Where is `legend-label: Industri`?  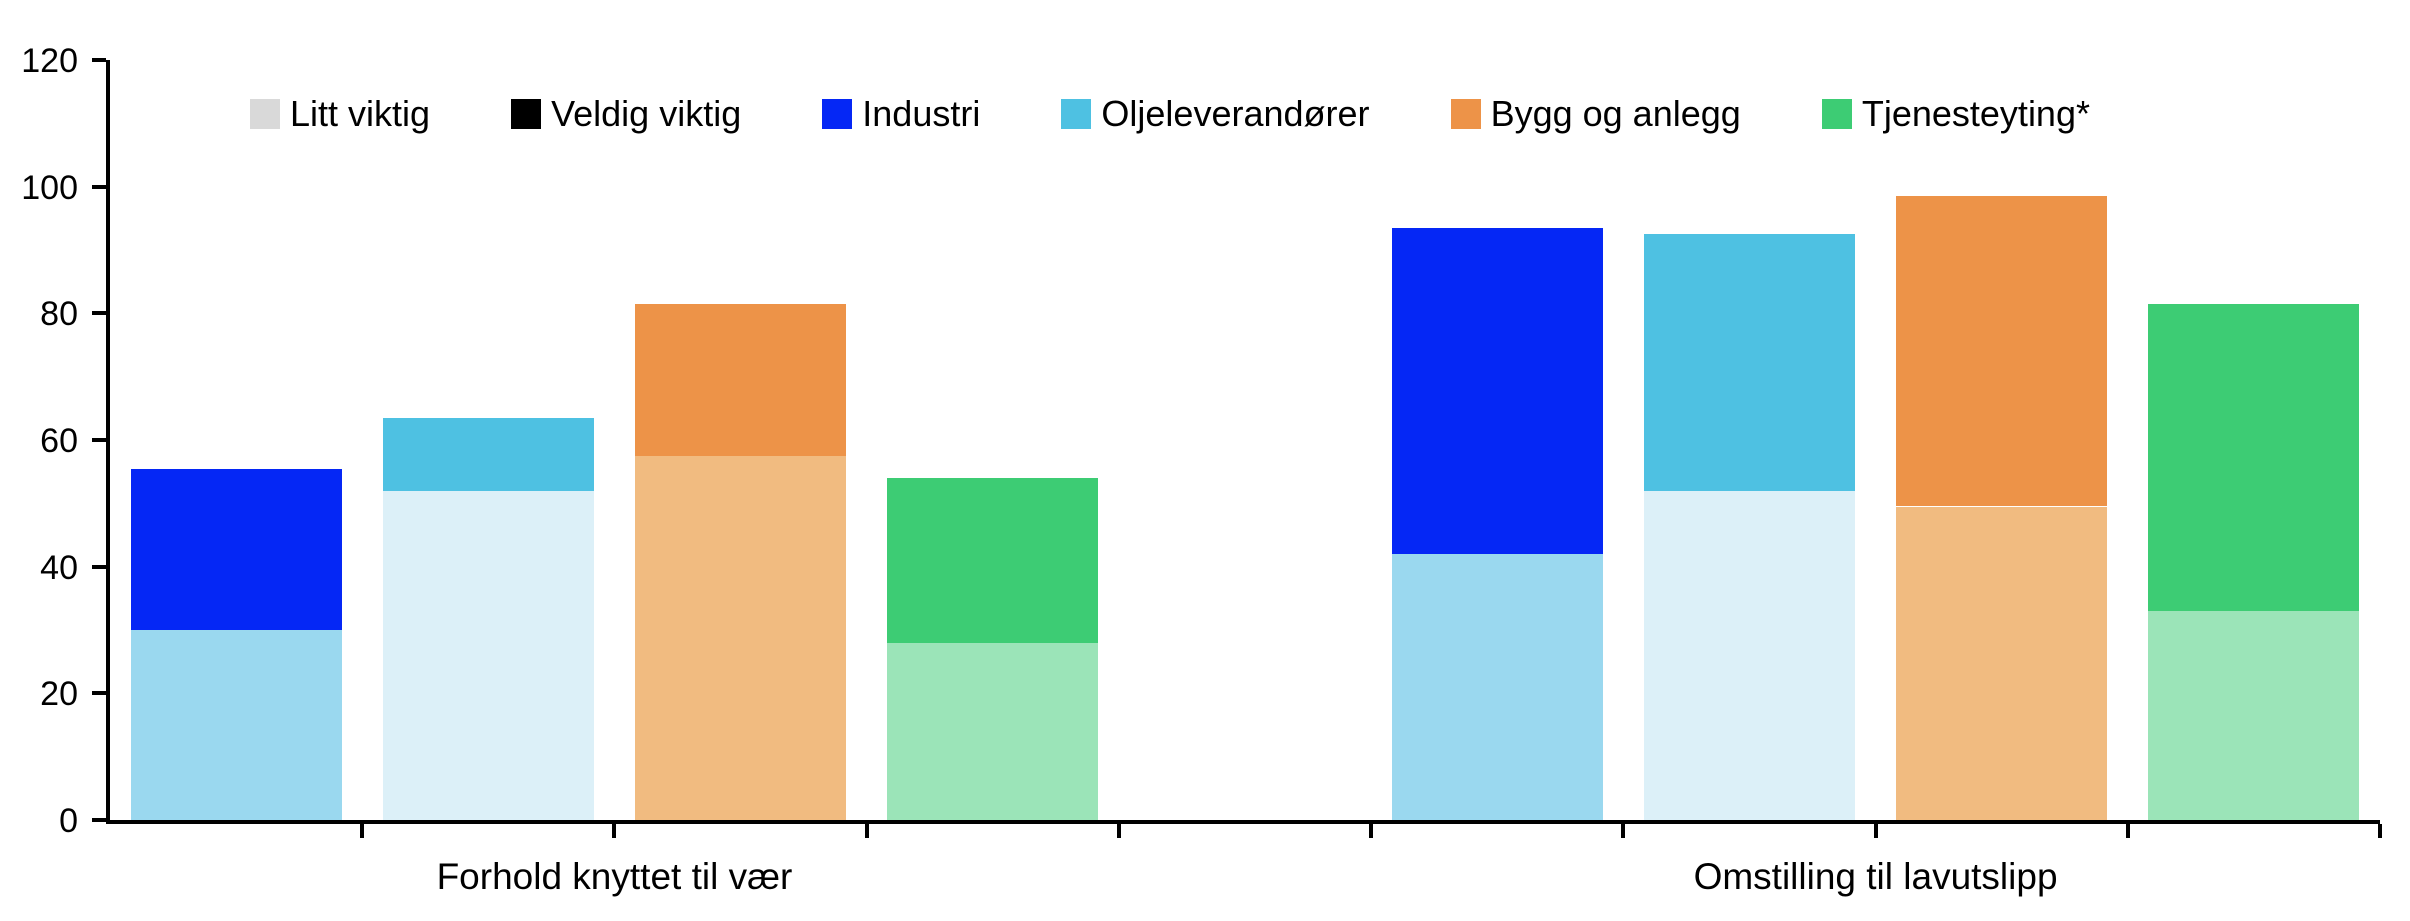
legend-label: Industri is located at coordinates (921, 113).